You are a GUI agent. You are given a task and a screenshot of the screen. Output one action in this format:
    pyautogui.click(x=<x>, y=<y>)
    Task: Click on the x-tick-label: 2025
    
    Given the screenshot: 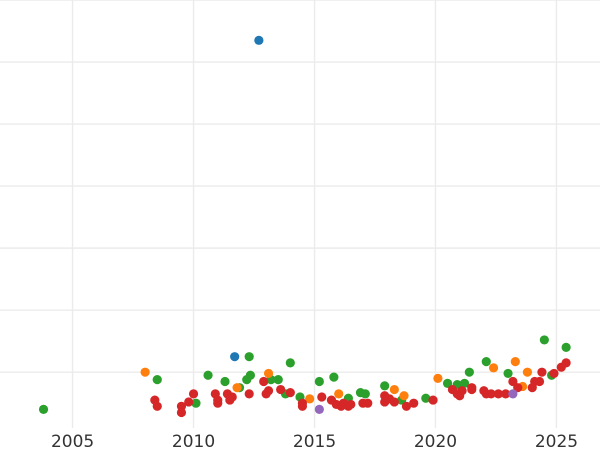 What is the action you would take?
    pyautogui.click(x=556, y=441)
    